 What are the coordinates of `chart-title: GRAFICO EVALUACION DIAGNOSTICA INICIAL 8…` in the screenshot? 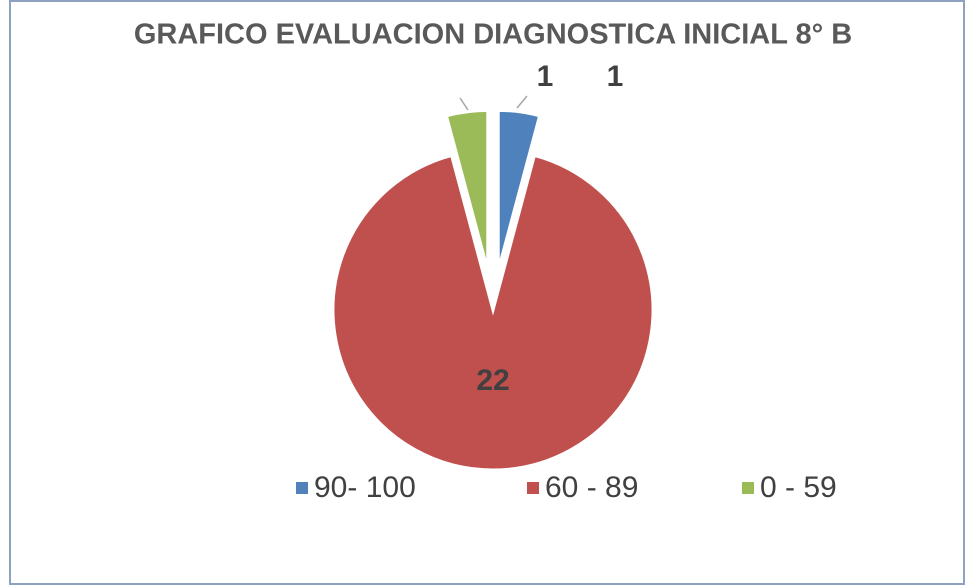 It's located at (493, 35).